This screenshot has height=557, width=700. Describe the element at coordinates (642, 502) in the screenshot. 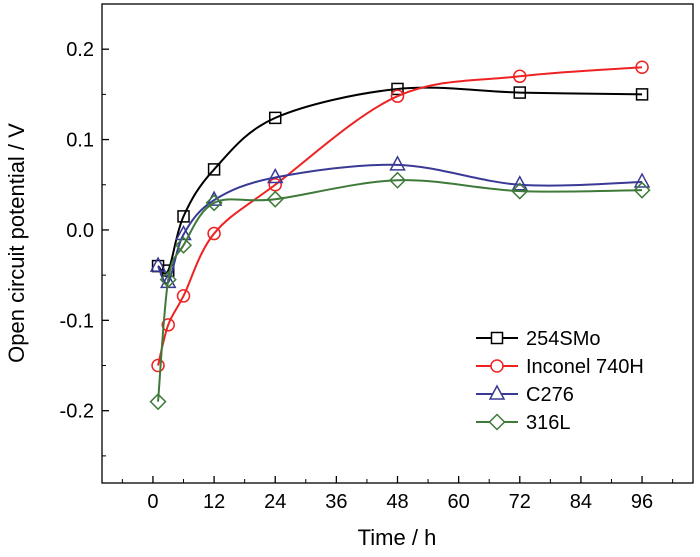

I see `x-tick-label: 96` at that location.